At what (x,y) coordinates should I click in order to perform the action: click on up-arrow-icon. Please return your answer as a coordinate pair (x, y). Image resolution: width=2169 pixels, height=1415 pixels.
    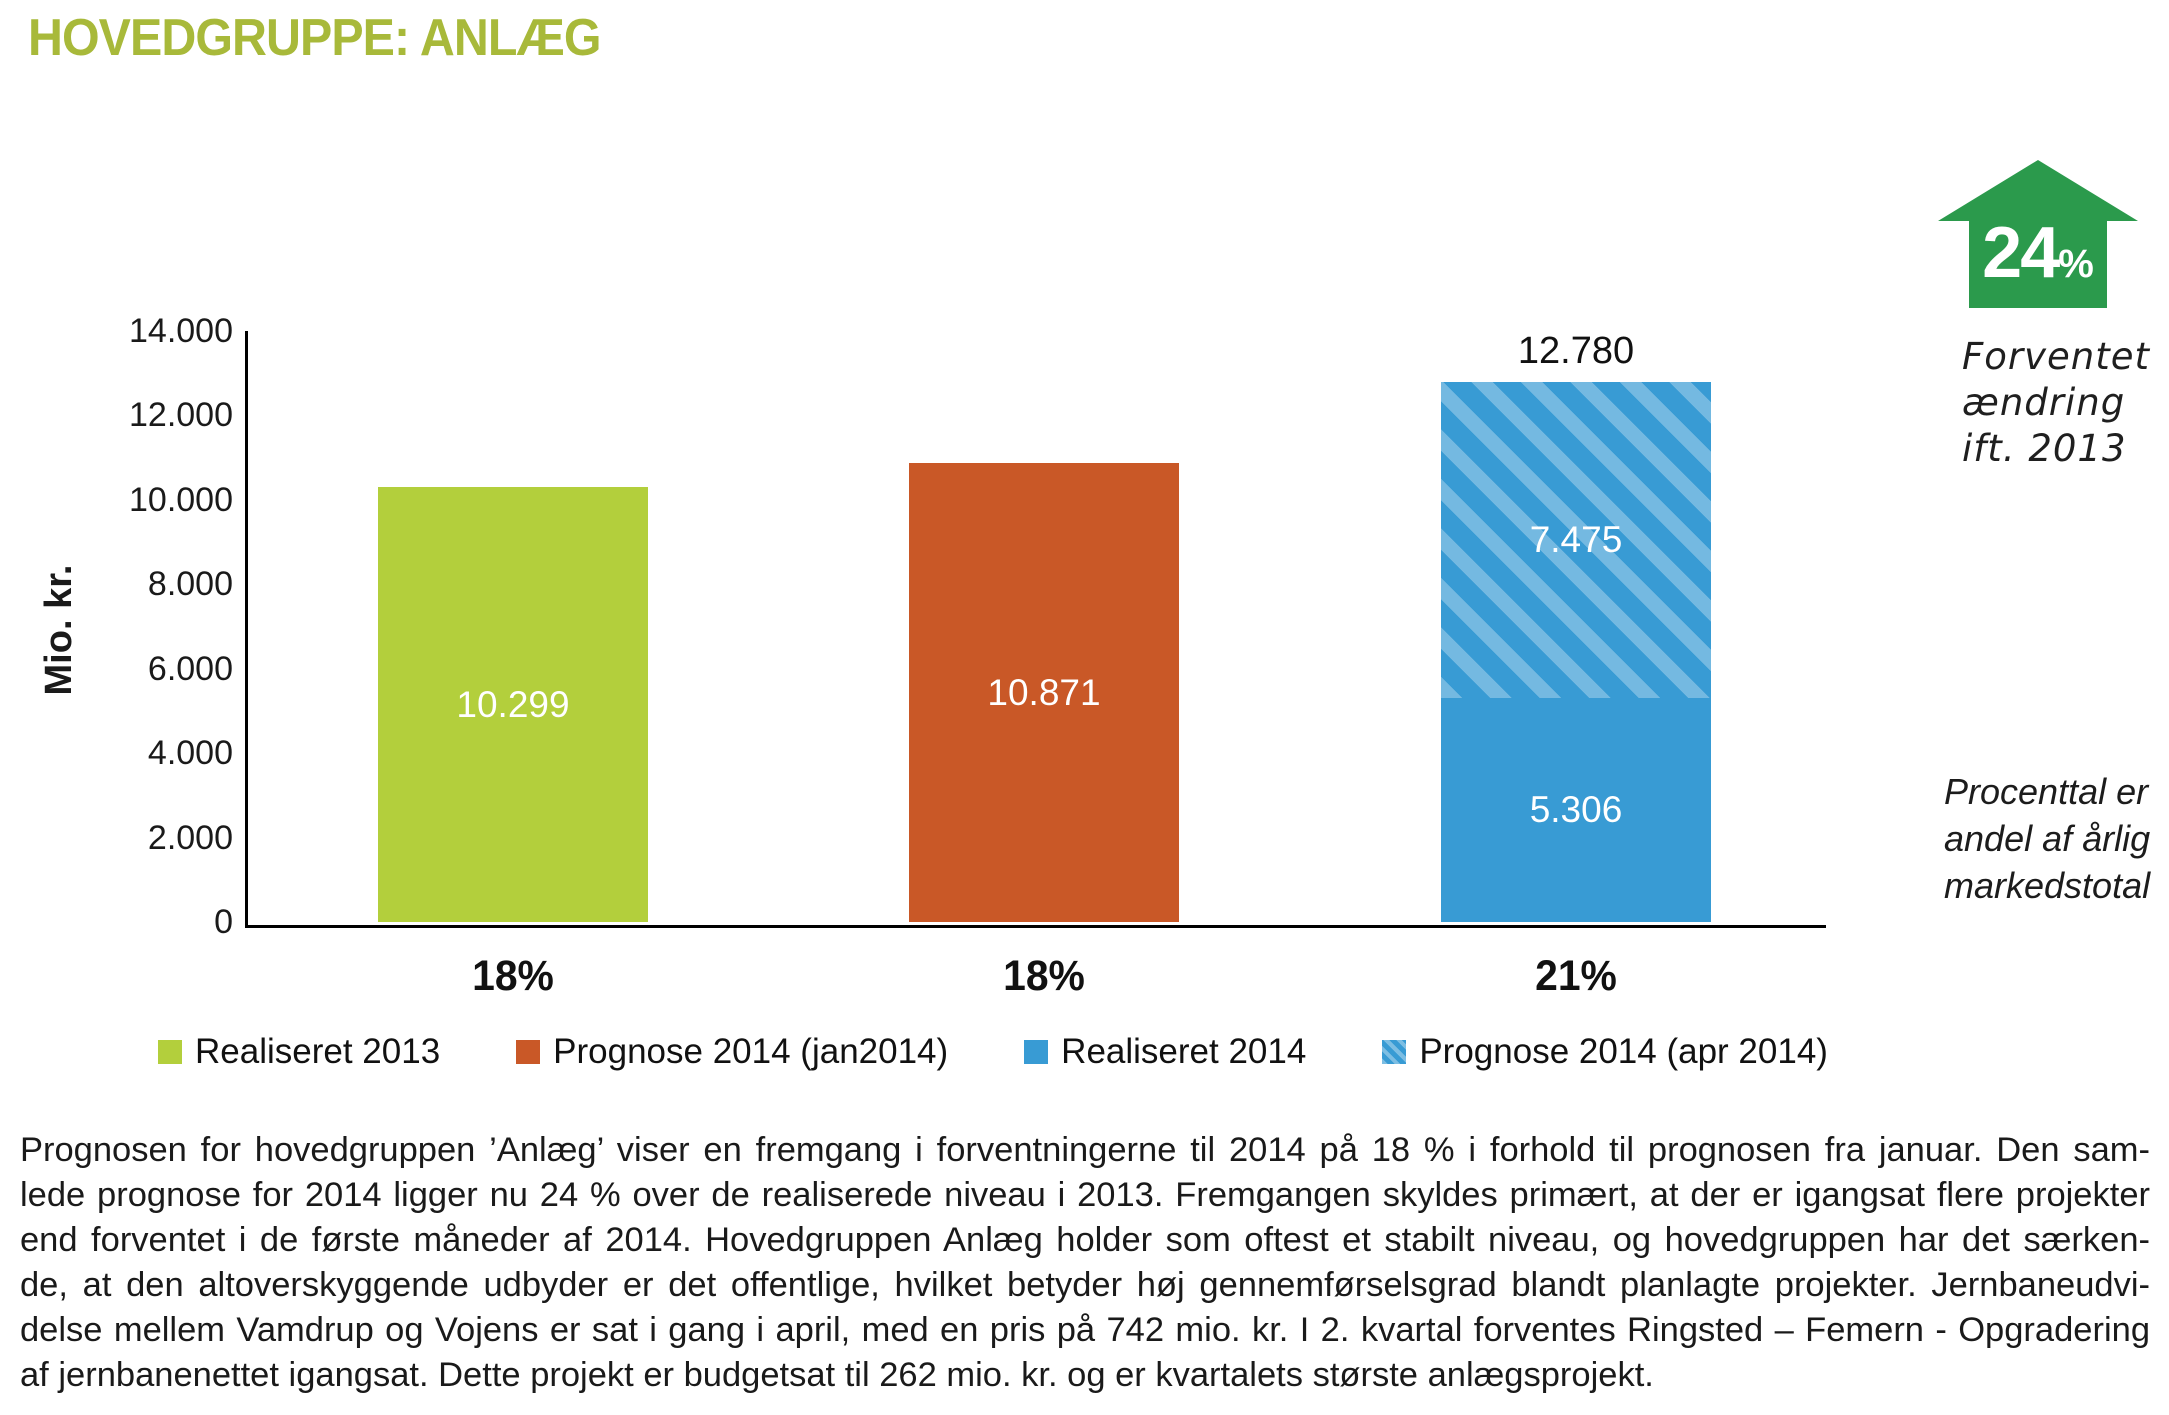
    Looking at the image, I should click on (2038, 234).